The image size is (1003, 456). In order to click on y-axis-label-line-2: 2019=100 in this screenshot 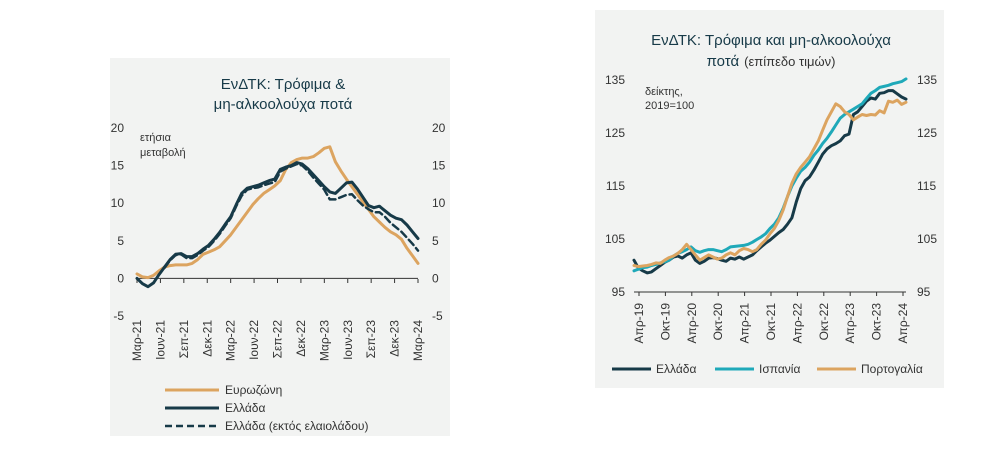, I will do `click(669, 106)`.